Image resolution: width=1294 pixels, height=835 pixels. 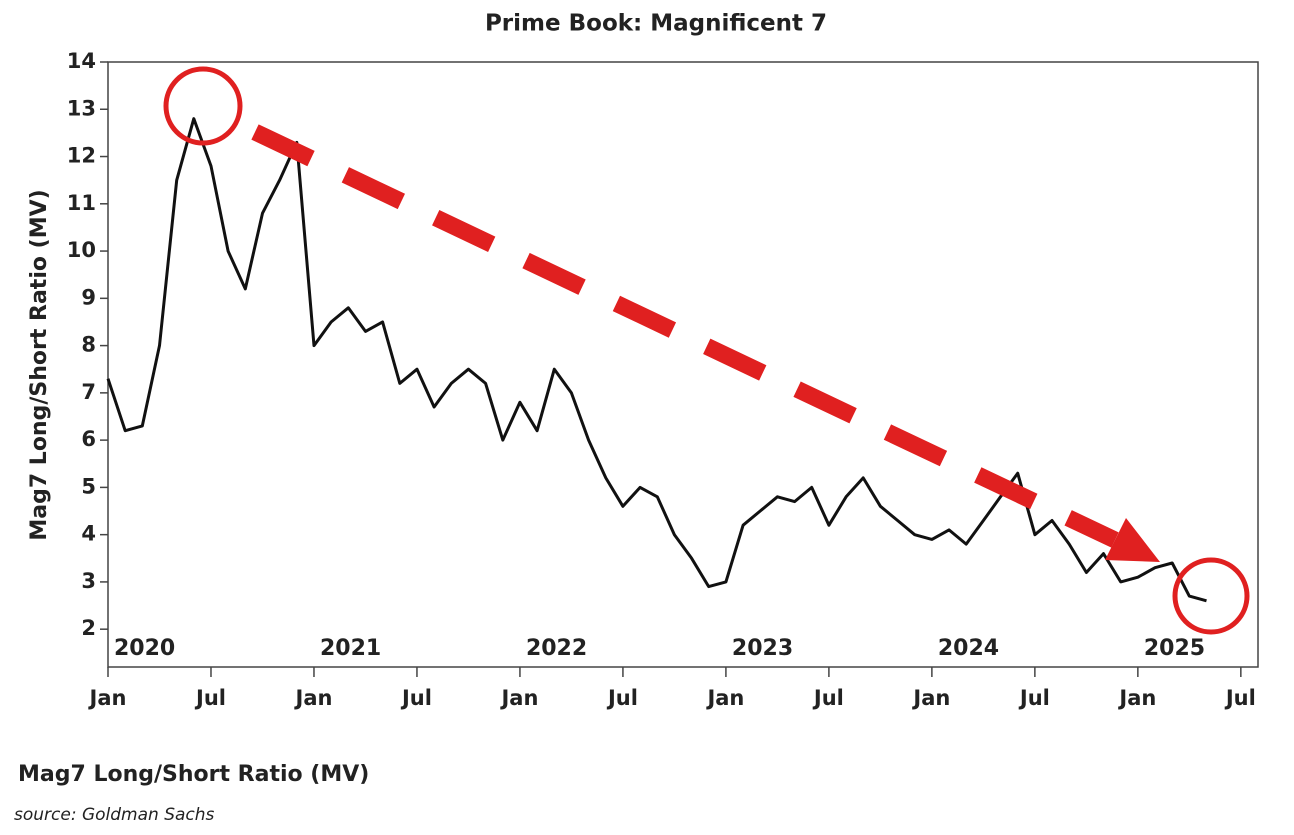 What do you see at coordinates (350, 648) in the screenshot?
I see `year-label: 2021` at bounding box center [350, 648].